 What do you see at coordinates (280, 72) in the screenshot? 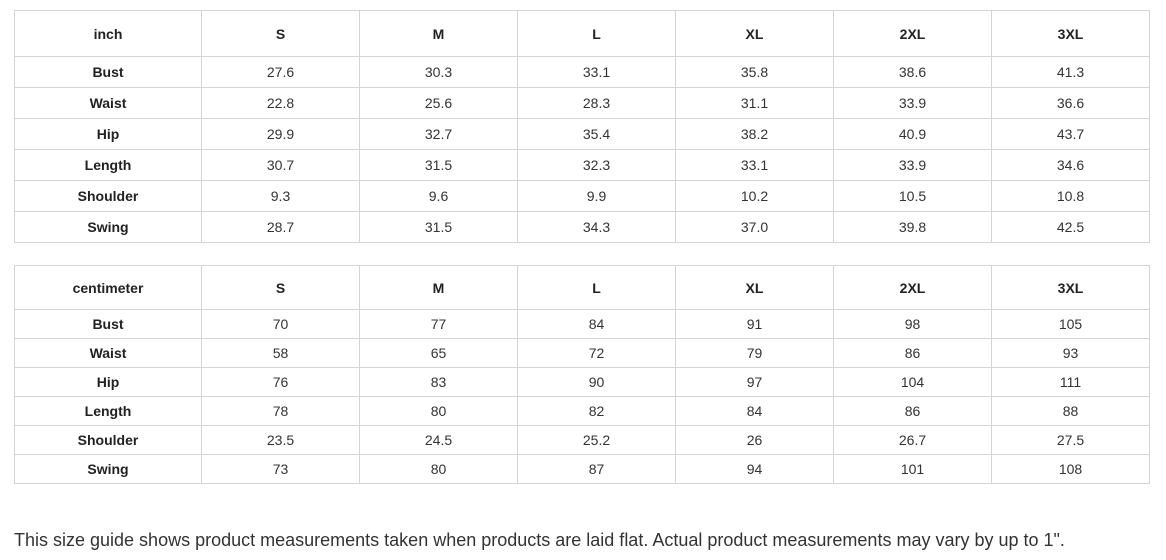
I see `measurement-value: 27.6` at bounding box center [280, 72].